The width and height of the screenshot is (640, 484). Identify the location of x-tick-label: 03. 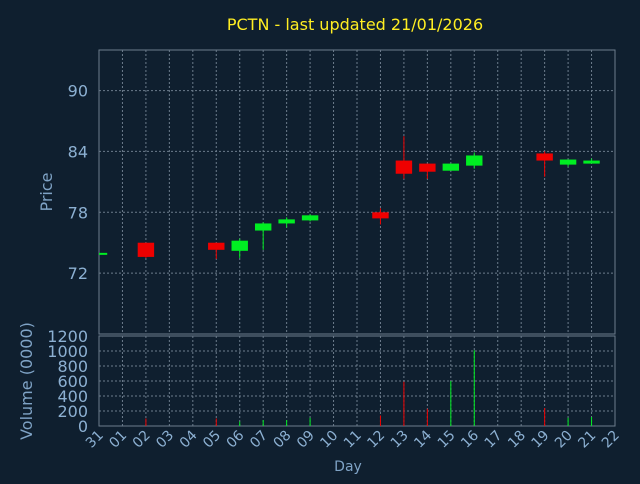
(165, 440).